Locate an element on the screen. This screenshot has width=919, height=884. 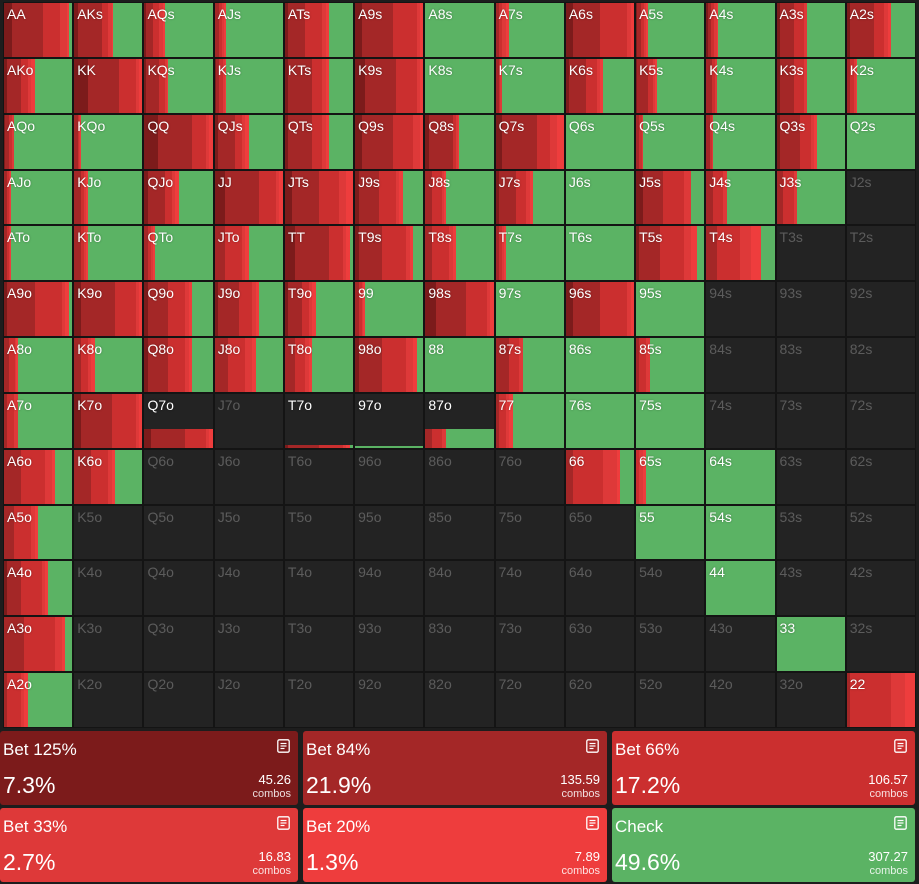
hand-cell-j7s: J7s is located at coordinates (529, 197).